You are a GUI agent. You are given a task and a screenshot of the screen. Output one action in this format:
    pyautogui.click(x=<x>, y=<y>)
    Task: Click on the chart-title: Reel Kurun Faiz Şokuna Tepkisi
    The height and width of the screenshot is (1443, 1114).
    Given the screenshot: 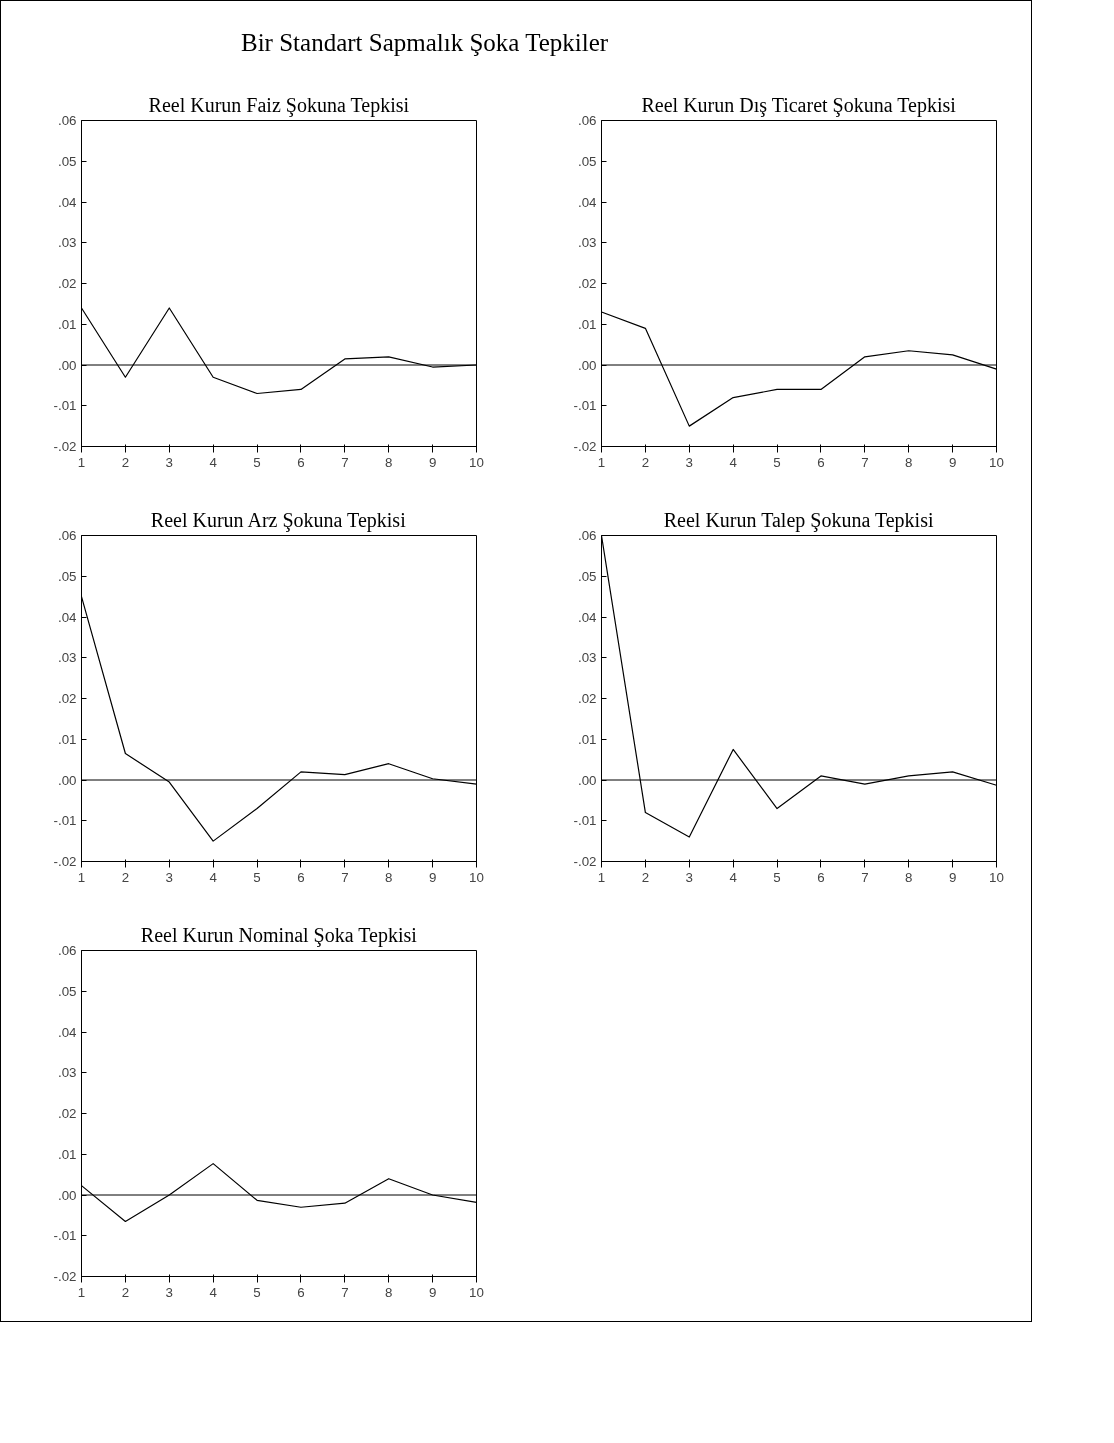 What is the action you would take?
    pyautogui.click(x=279, y=105)
    